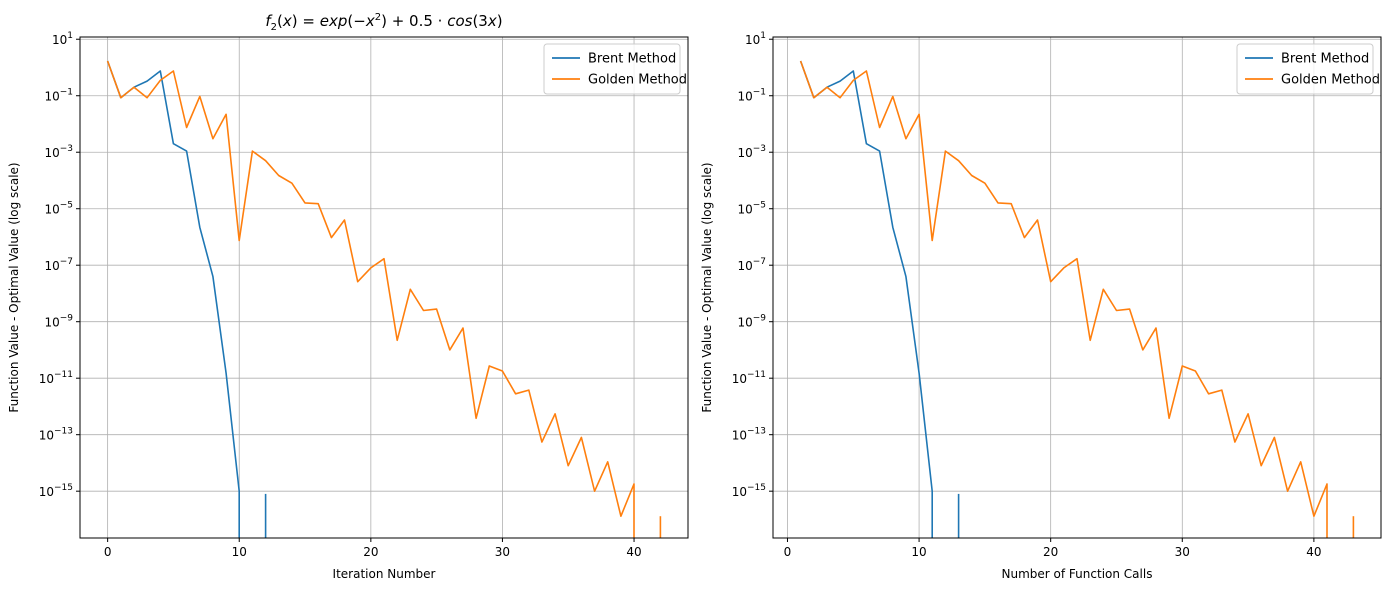 This screenshot has width=1390, height=590. I want to click on chart-title: f2(x) = exp(−x2) + 0.5 · cos(3x), so click(383, 22).